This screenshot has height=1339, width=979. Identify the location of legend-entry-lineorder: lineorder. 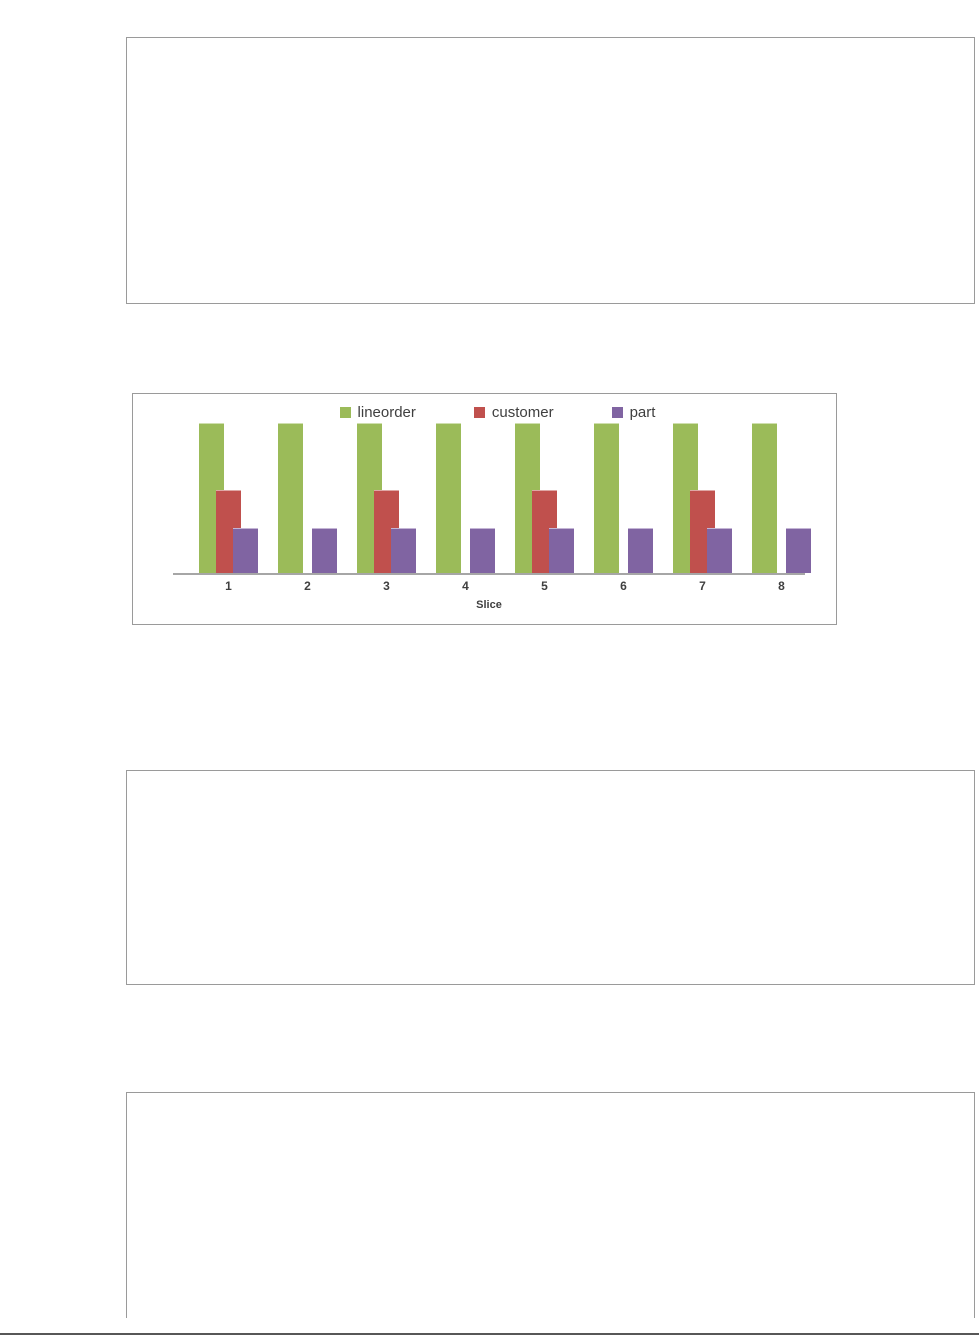
(377, 412).